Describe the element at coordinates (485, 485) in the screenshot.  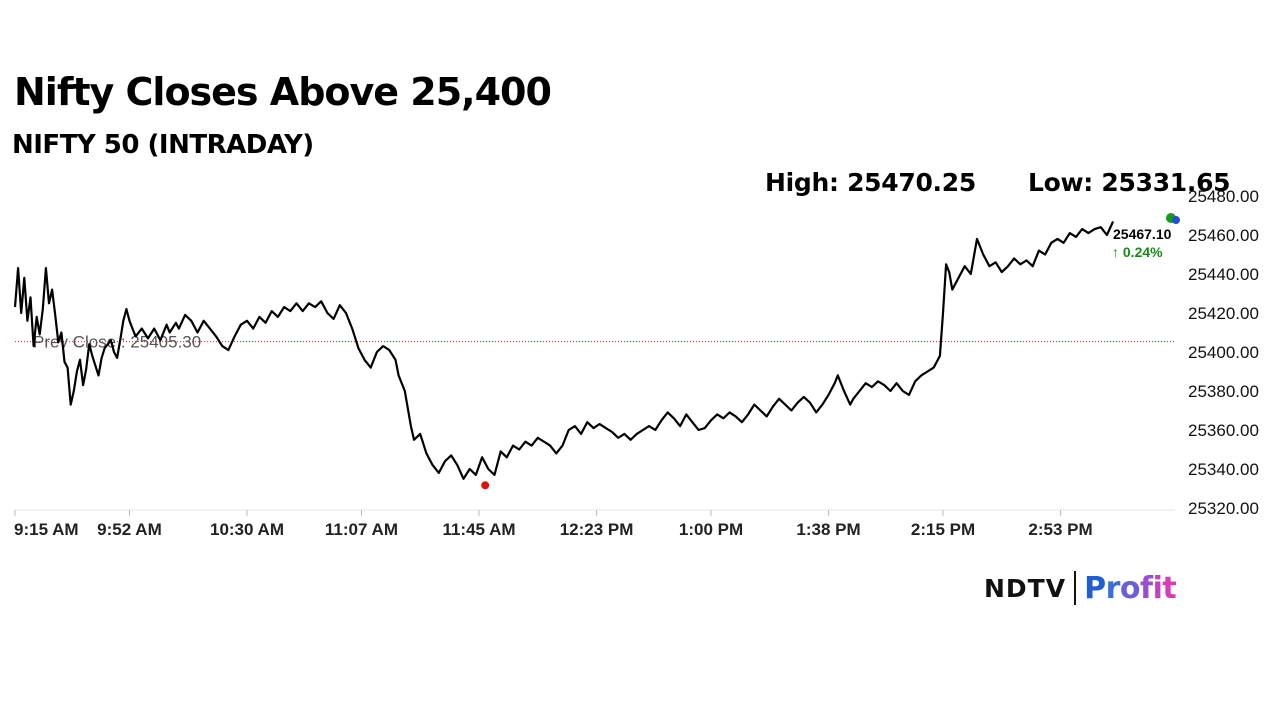
I see `day-low-marker` at that location.